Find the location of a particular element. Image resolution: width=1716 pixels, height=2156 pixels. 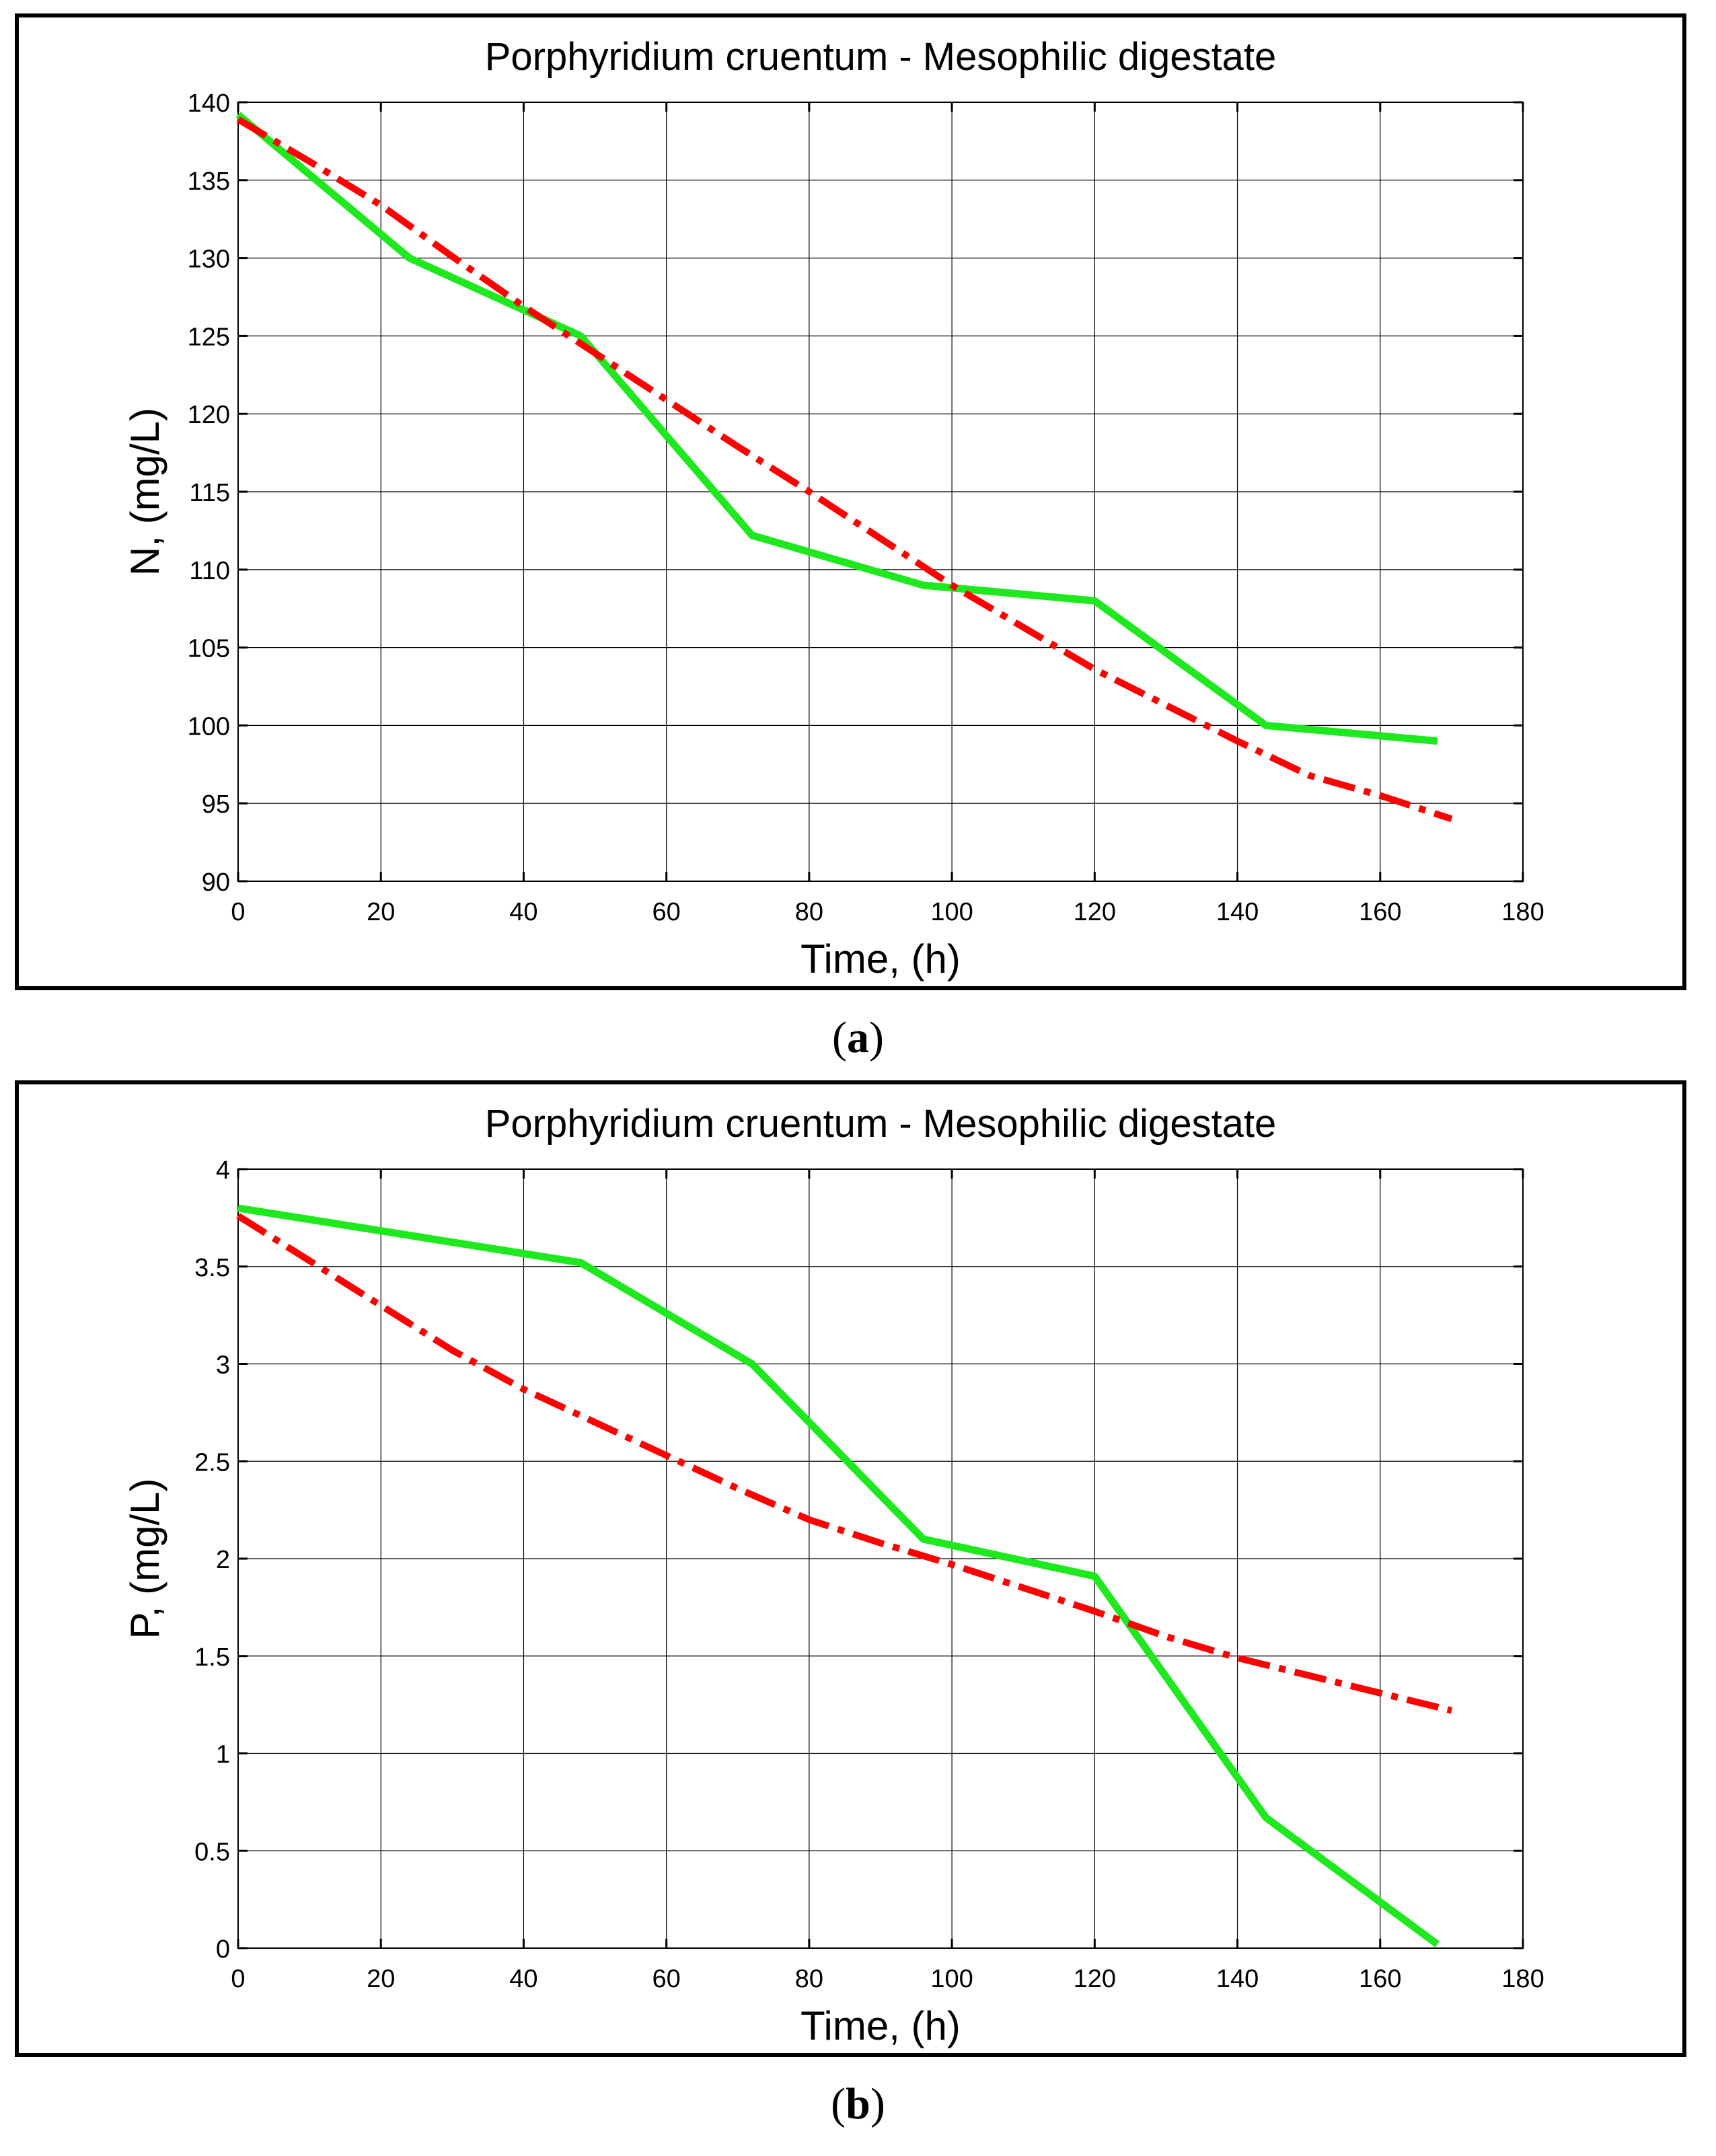

chart-b-ytick-label: 0 is located at coordinates (223, 1950).